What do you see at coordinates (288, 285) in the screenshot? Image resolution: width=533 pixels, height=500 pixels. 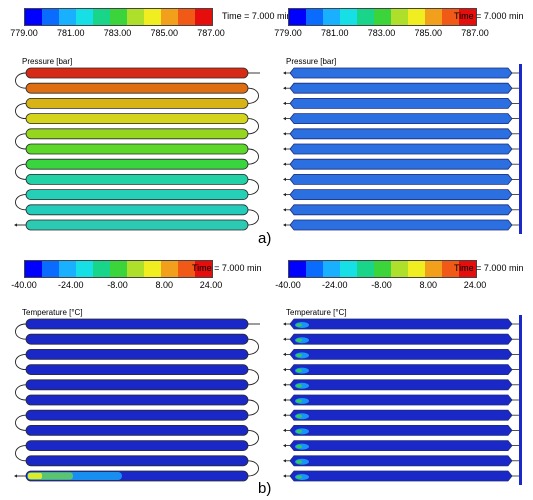 I see `legend-tick-label: -40.00` at bounding box center [288, 285].